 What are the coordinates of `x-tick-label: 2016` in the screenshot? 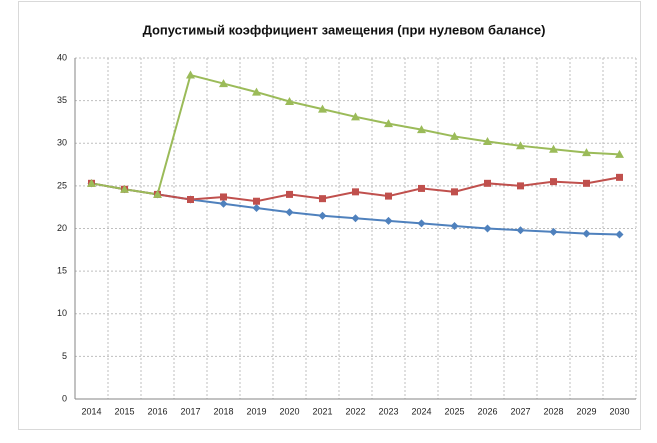 It's located at (157, 411).